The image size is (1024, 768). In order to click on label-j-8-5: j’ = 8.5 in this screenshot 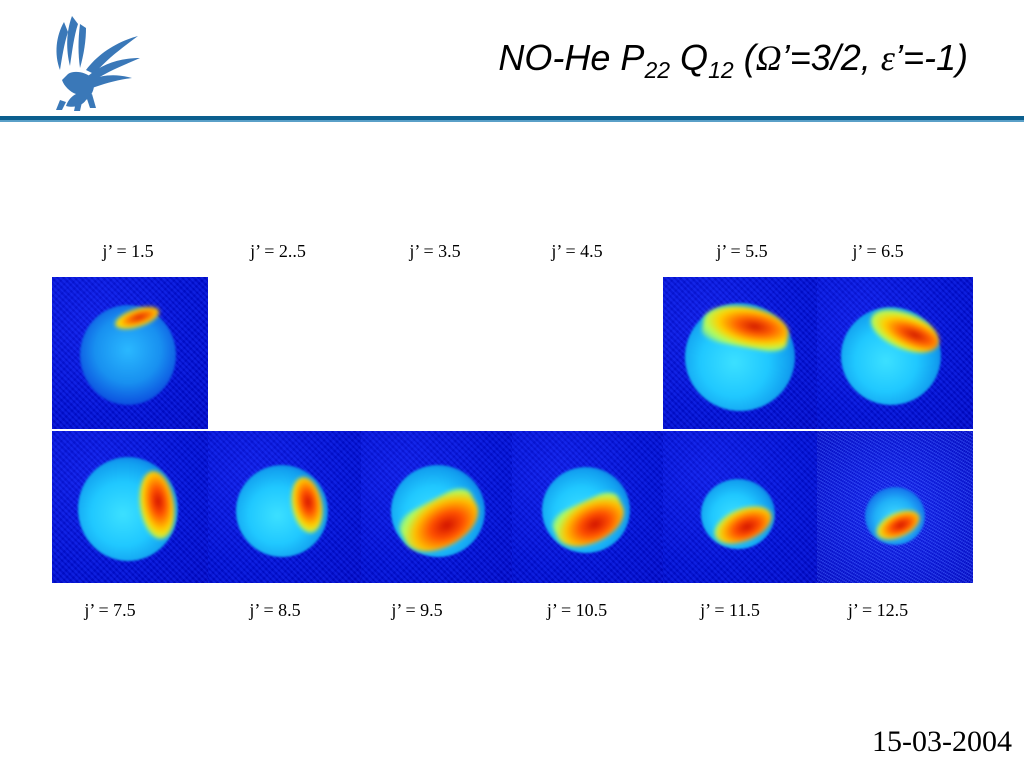, I will do `click(275, 610)`.